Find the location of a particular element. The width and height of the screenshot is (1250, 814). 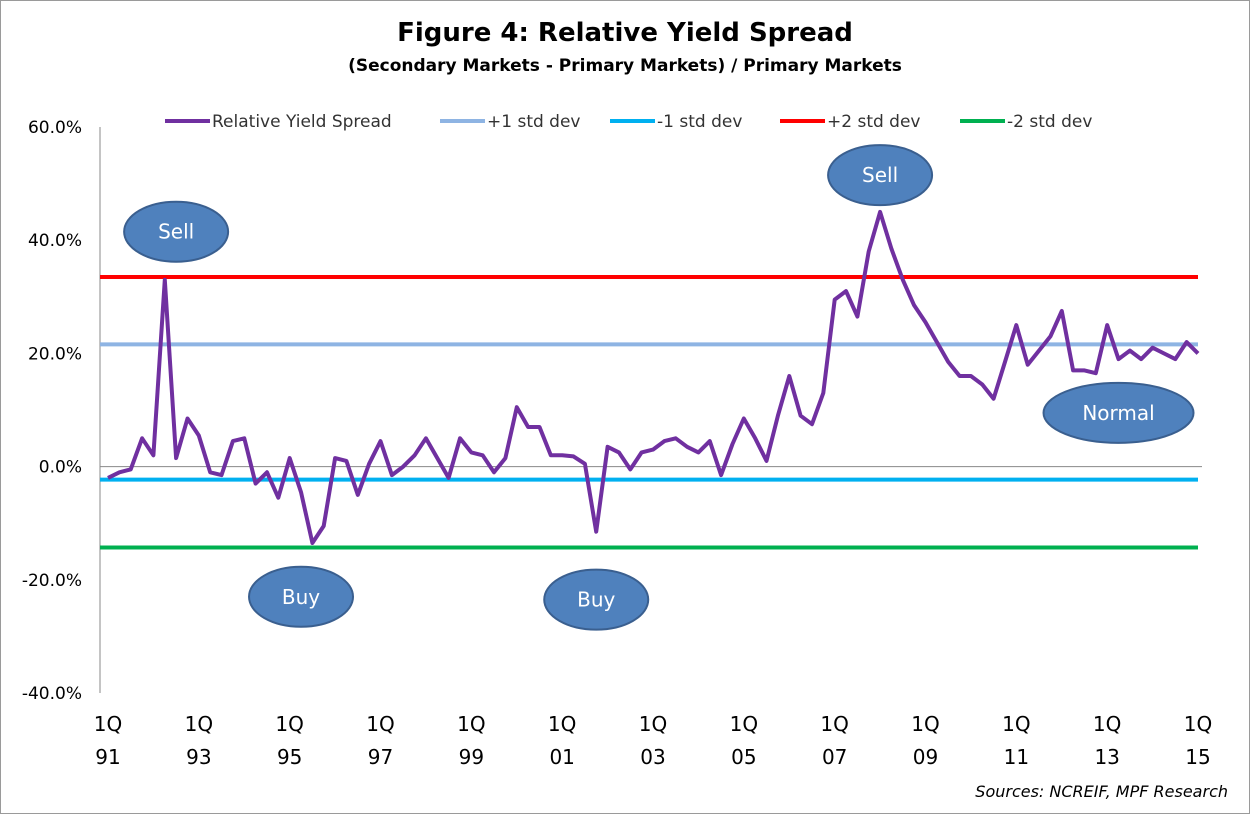

y-tick-label: 0.0% is located at coordinates (60, 468).